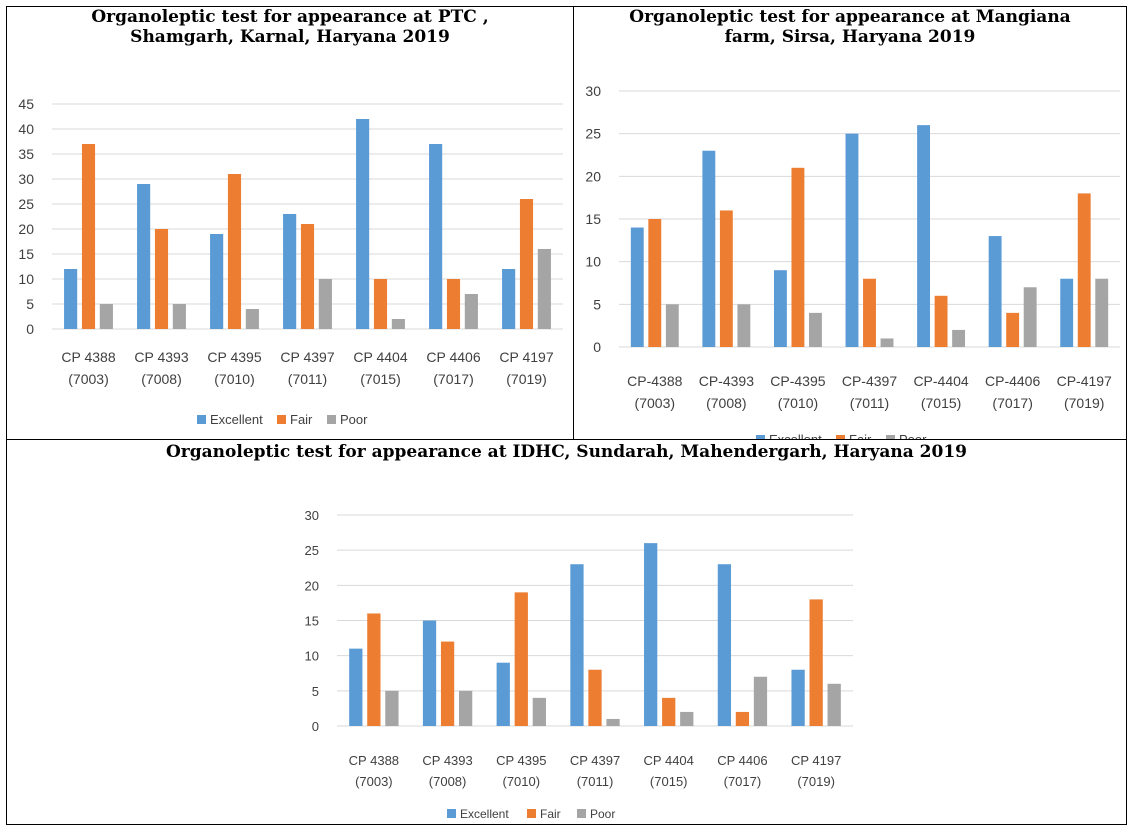  I want to click on x-tick-label: CP-4397, so click(869, 381).